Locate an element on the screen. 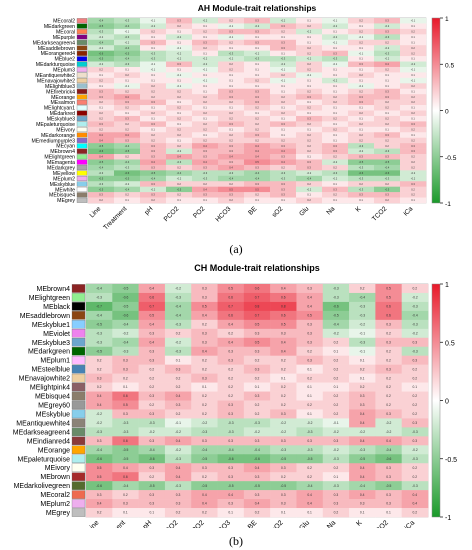 The width and height of the screenshot is (472, 550). chart1-row-label: MEdarkolivegreen is located at coordinates (42, 486).